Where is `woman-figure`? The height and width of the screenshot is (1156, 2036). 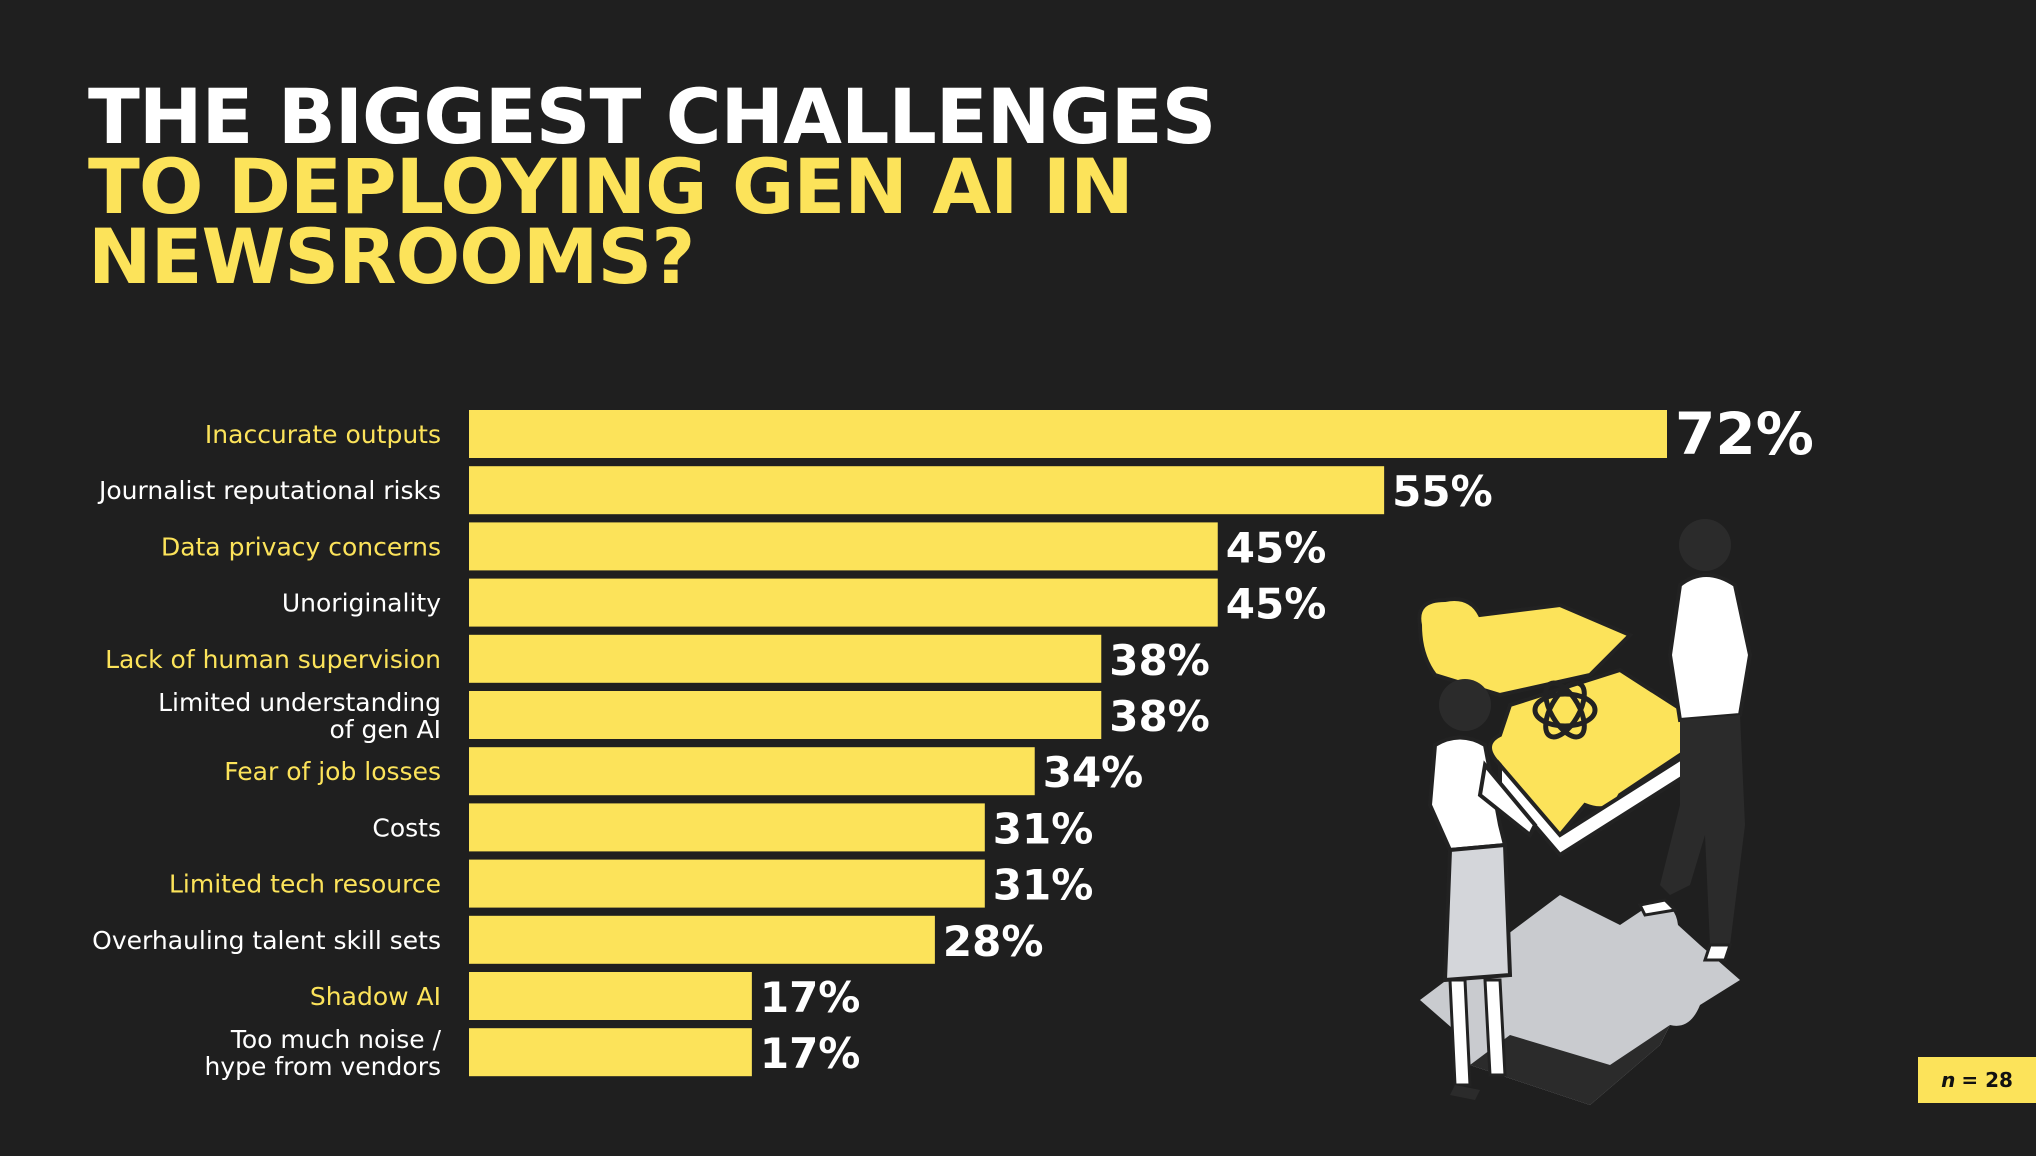
woman-figure is located at coordinates (1482, 889).